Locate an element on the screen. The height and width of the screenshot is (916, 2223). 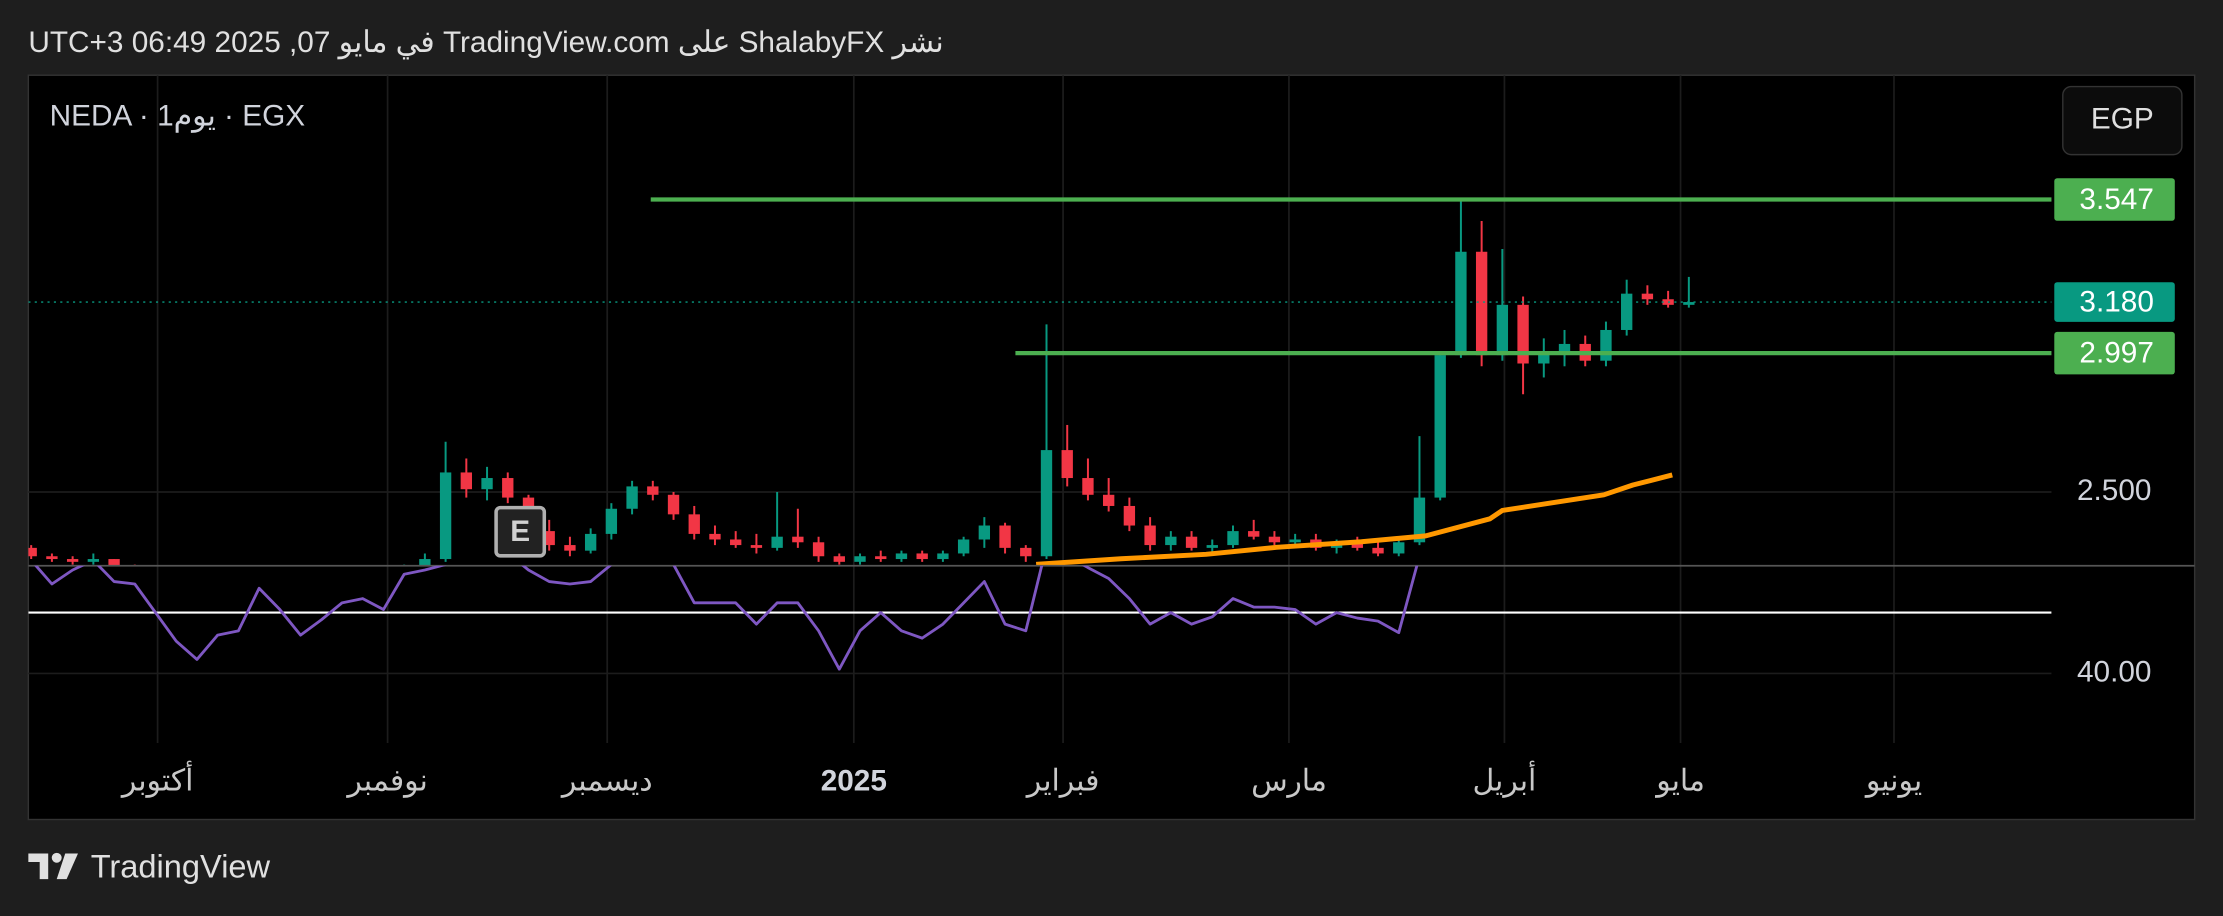
indicator-tick-label: 40.00 is located at coordinates (2114, 671).